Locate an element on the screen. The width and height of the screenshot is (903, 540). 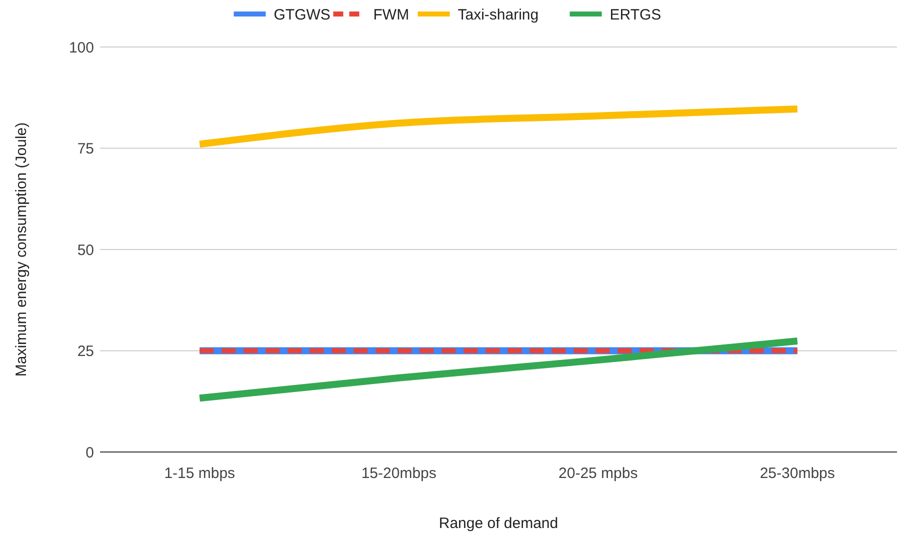
y-tick-label: 50 is located at coordinates (85, 250).